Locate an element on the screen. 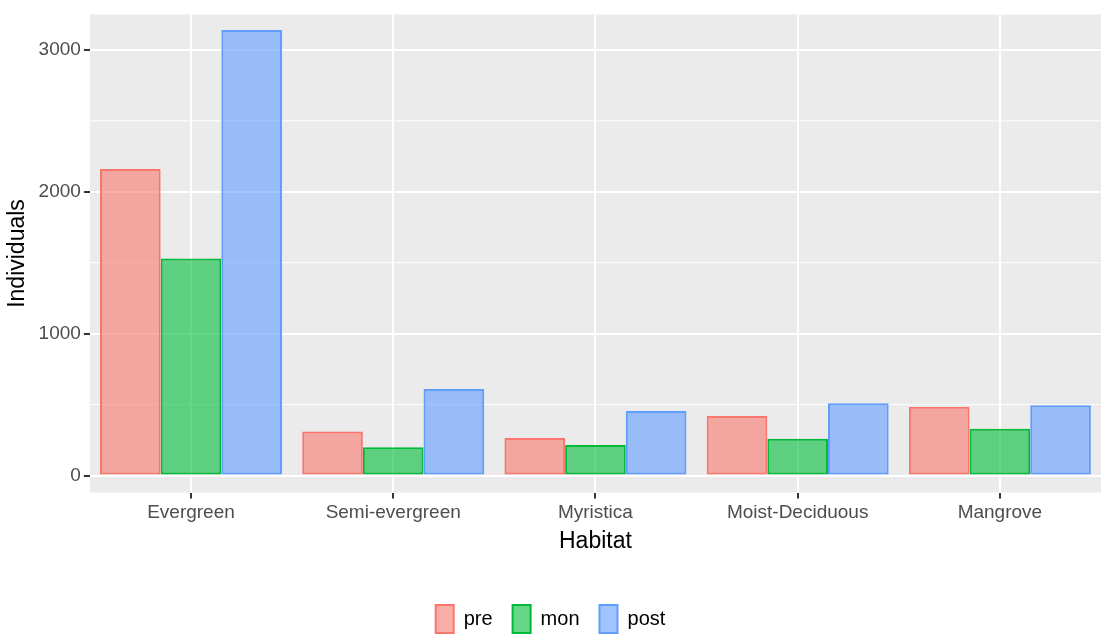 This screenshot has height=643, width=1101. legend-label: mon is located at coordinates (560, 617).